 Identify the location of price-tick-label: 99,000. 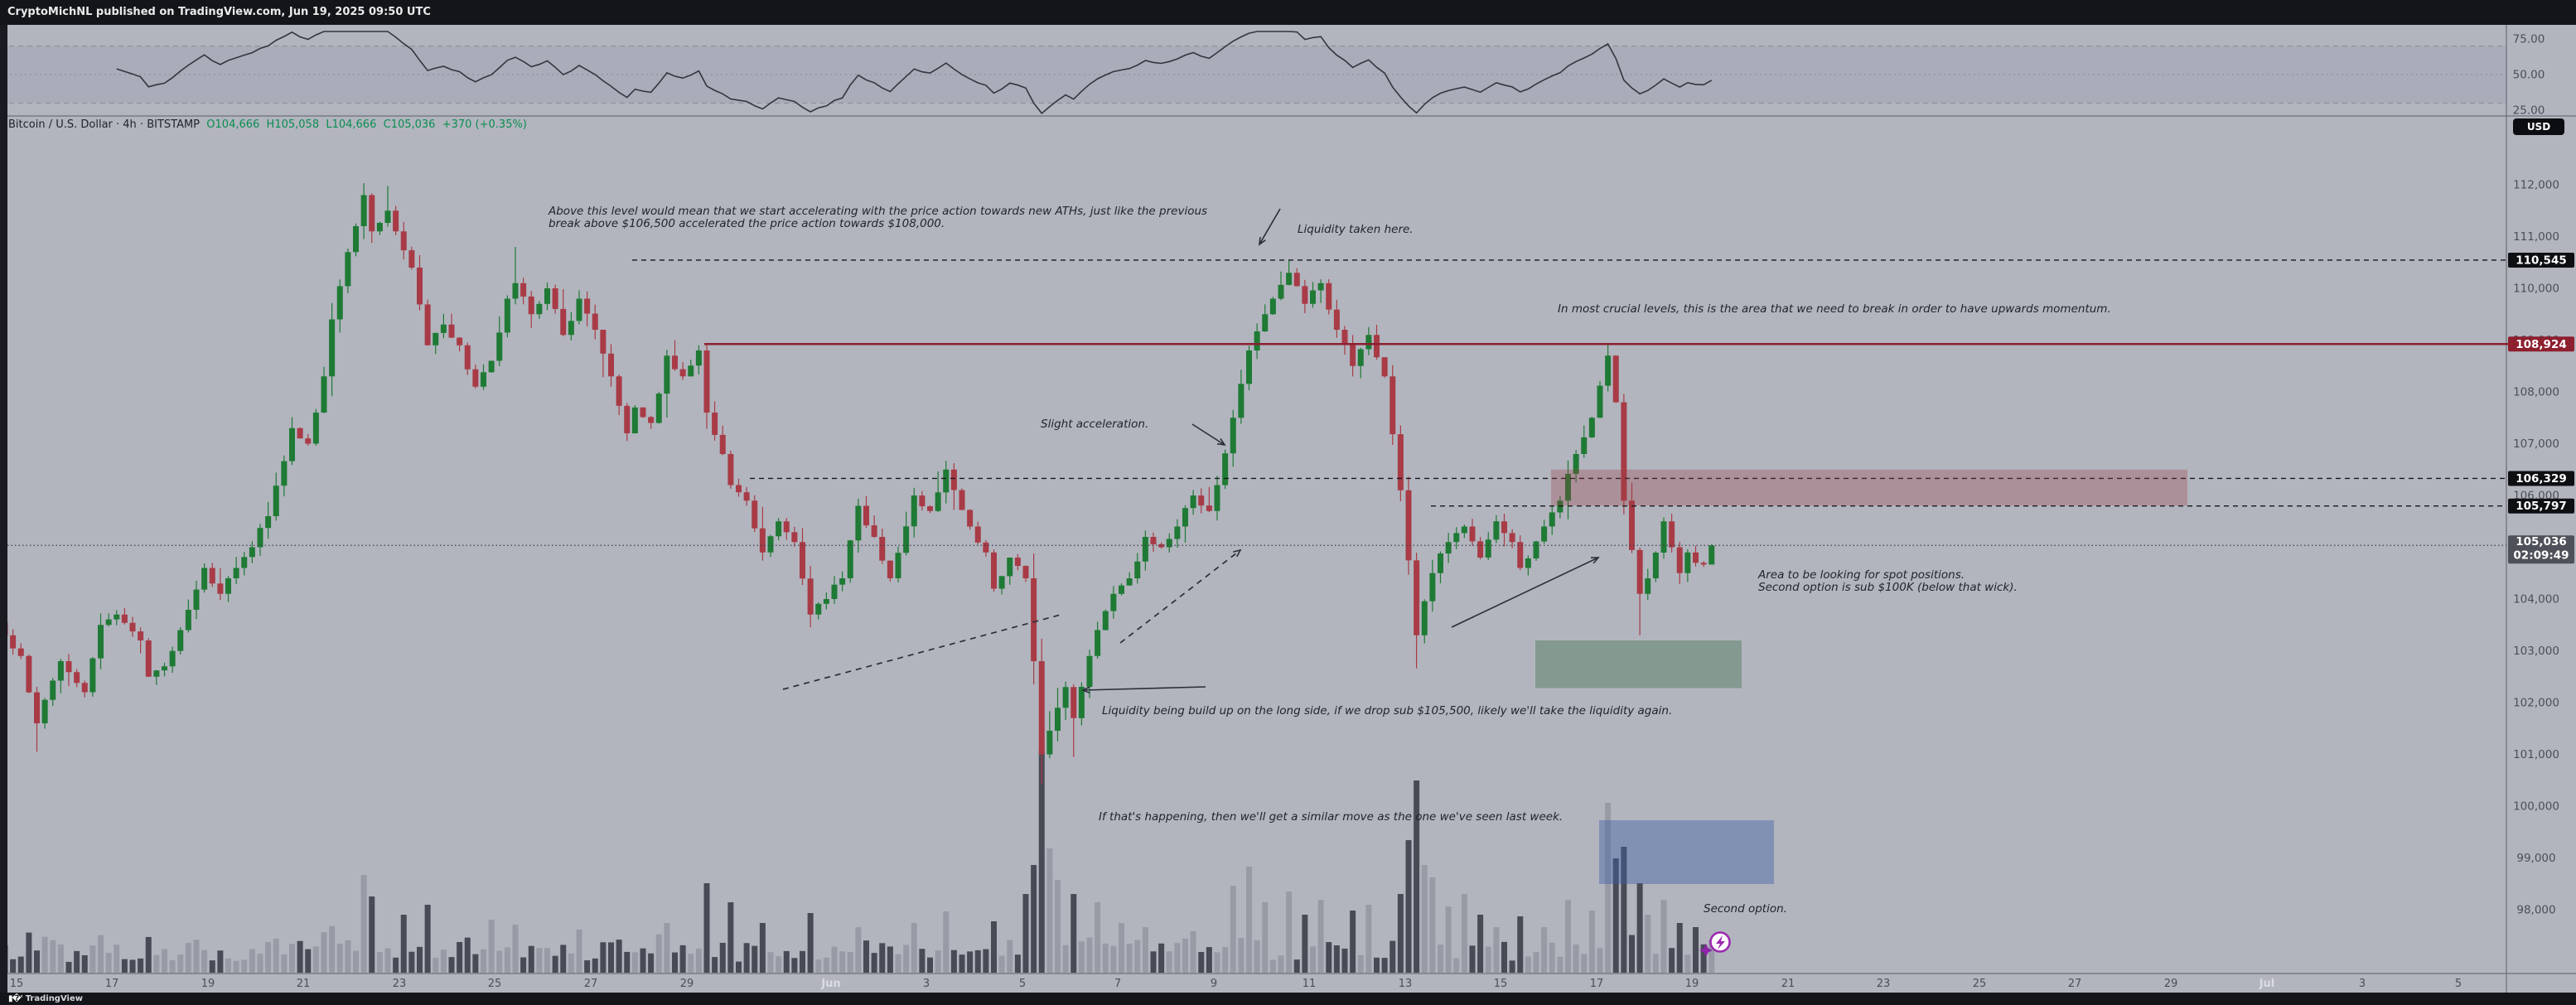
(2535, 858).